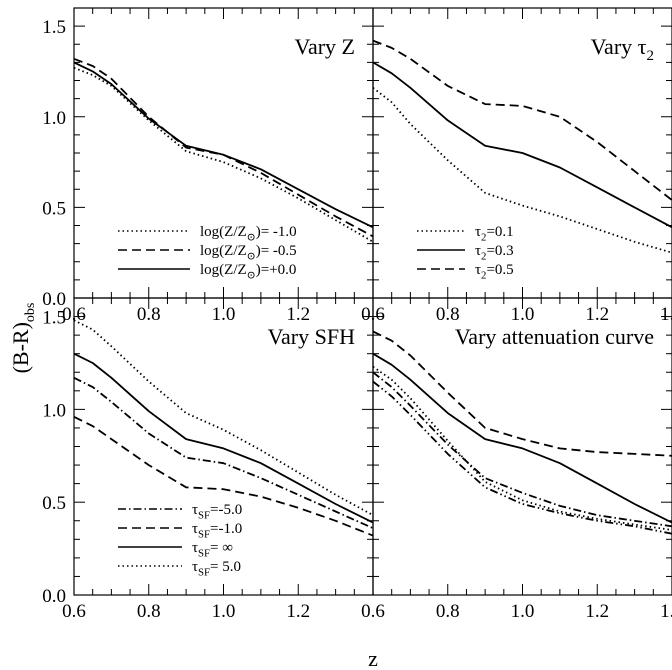 This screenshot has height=670, width=672. What do you see at coordinates (312, 336) in the screenshot?
I see `panel-title: Vary SFH` at bounding box center [312, 336].